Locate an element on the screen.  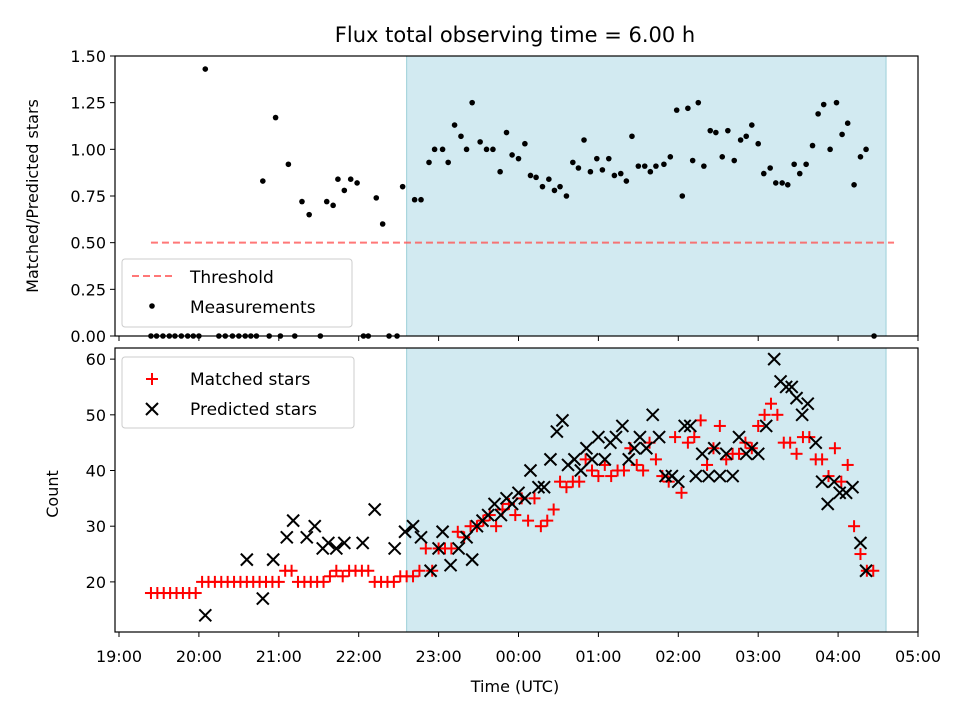
x-tick-label: 00:00 is located at coordinates (518, 656).